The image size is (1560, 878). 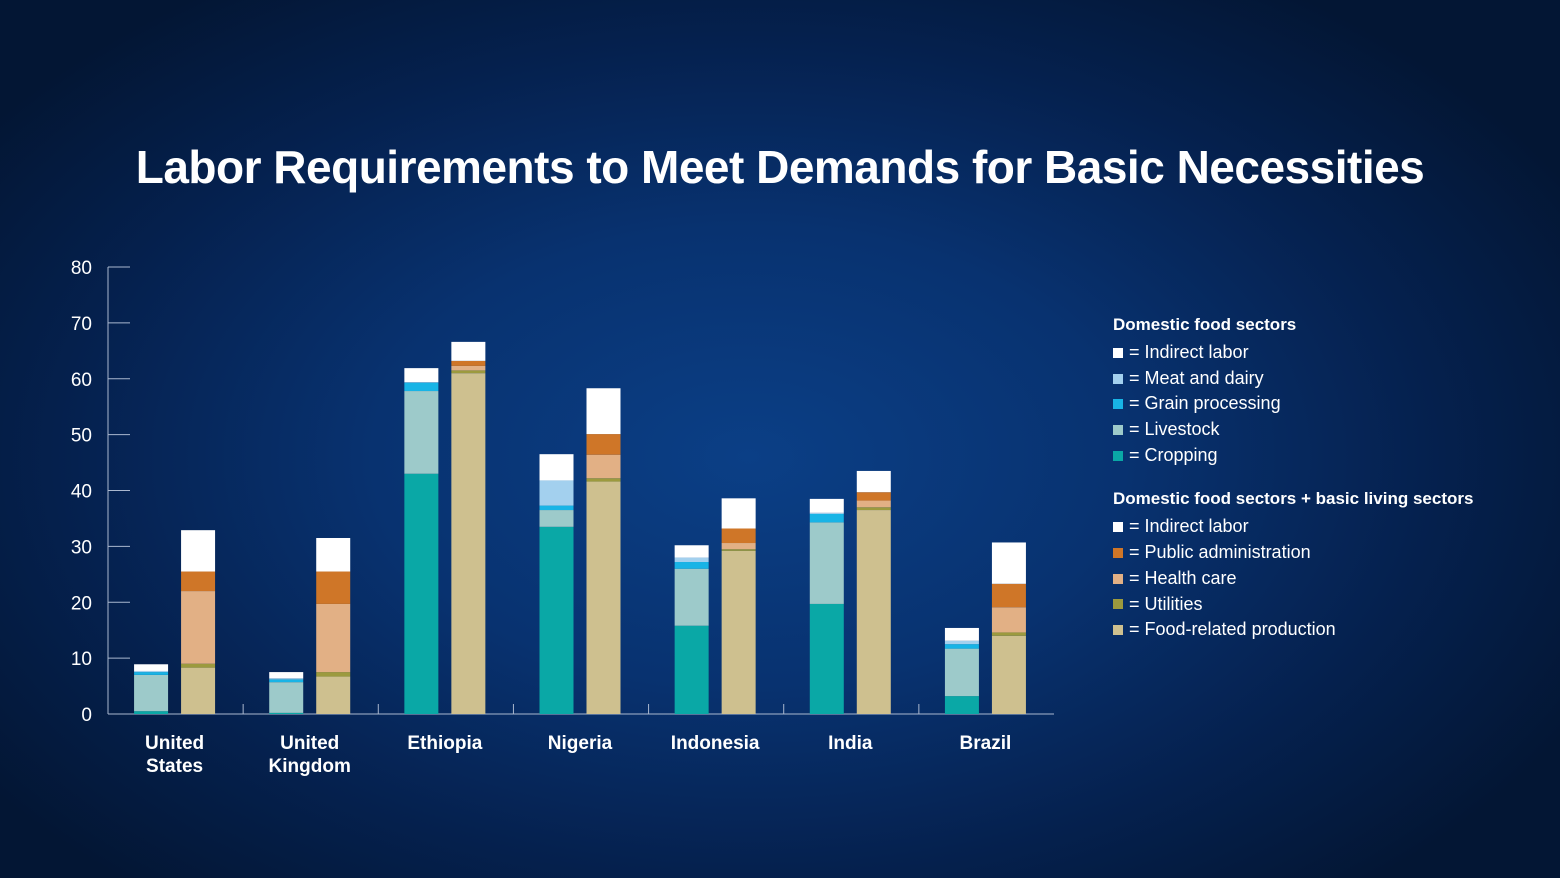 I want to click on bar-brazil-public-administration, so click(x=1008, y=595).